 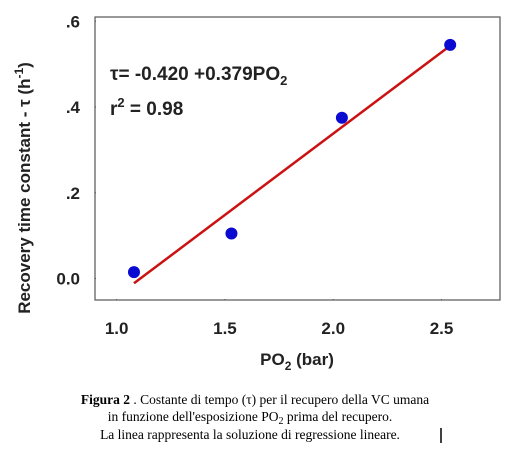 I want to click on x-tick-label: 2.0, so click(x=333, y=328).